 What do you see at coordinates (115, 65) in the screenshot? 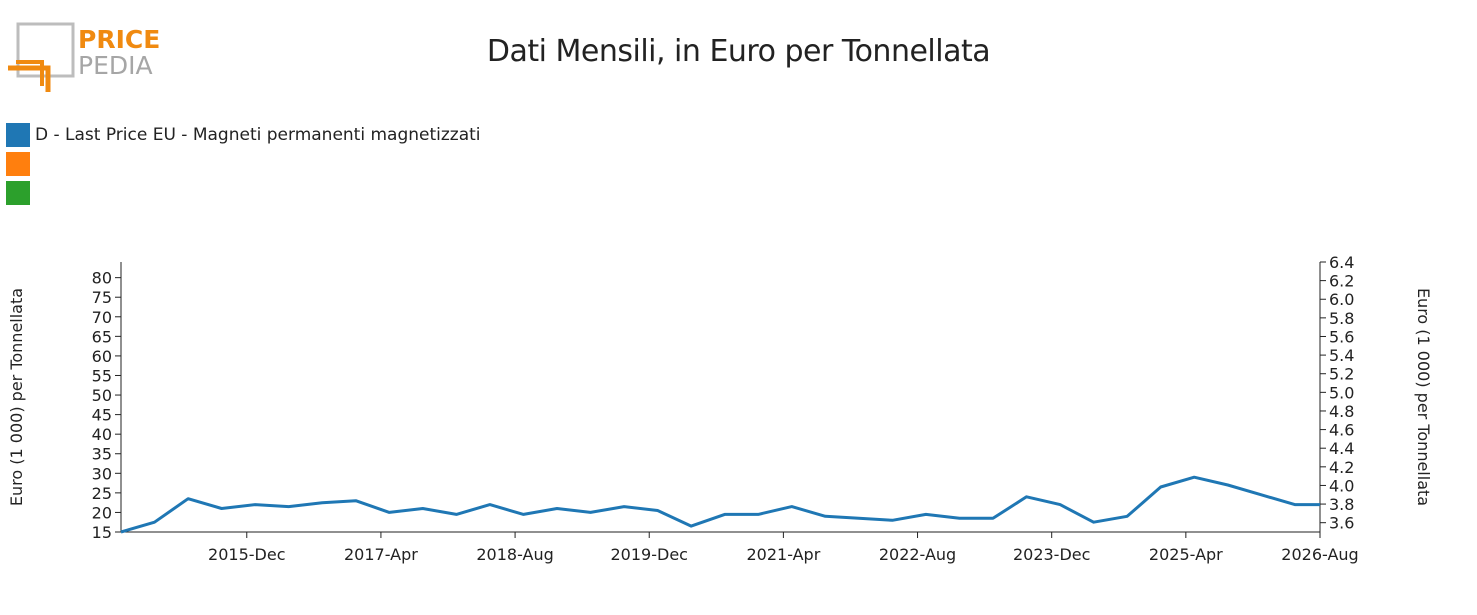
I see `logo-text-pedia: PEDIA` at bounding box center [115, 65].